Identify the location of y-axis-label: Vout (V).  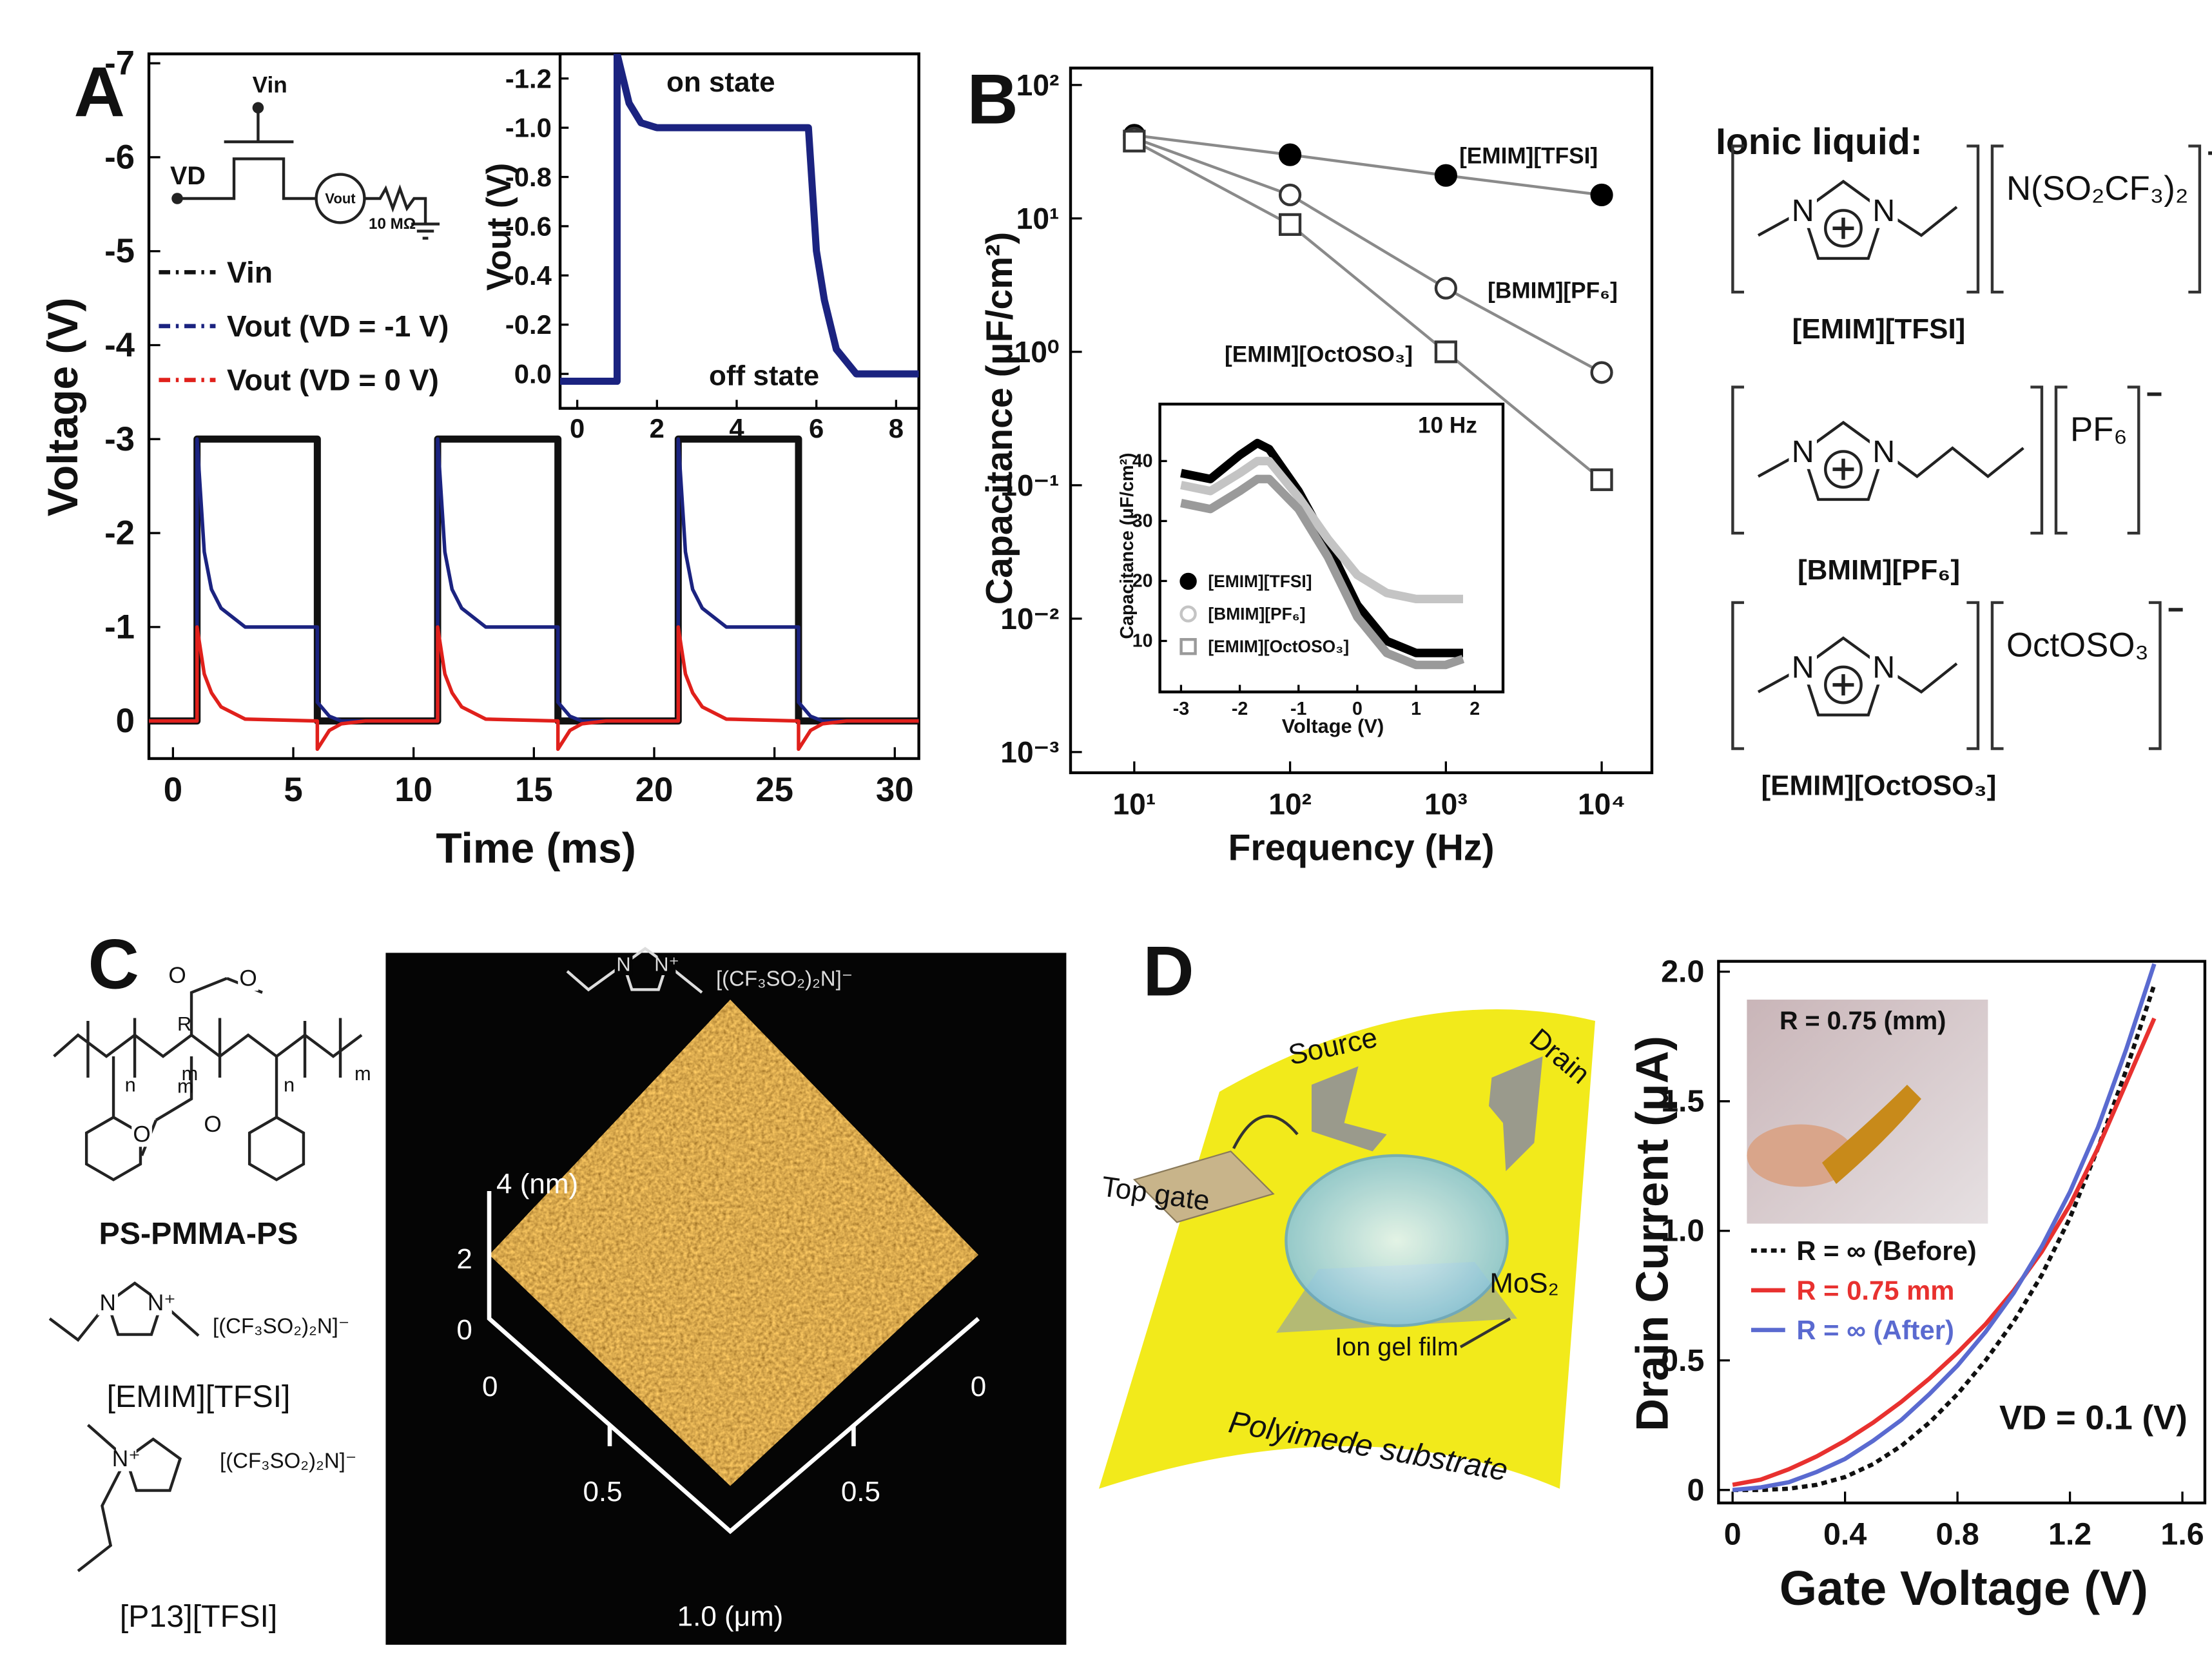
(499, 227).